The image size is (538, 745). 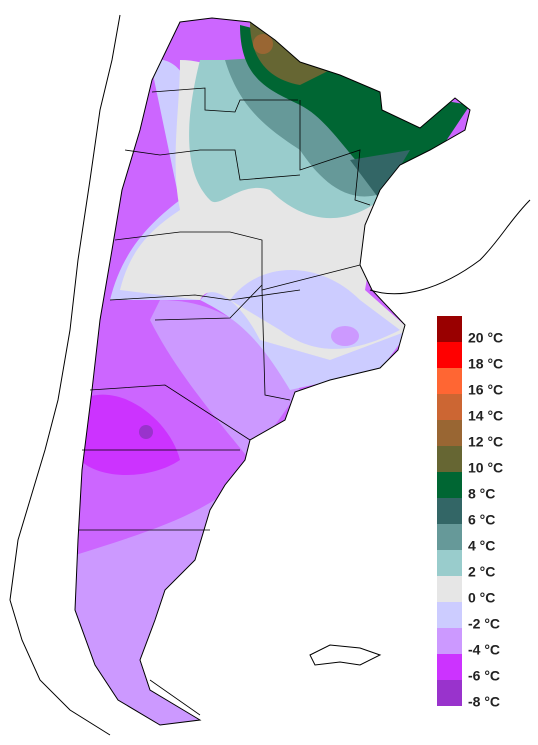 What do you see at coordinates (485, 442) in the screenshot?
I see `legend-label: 12 °C` at bounding box center [485, 442].